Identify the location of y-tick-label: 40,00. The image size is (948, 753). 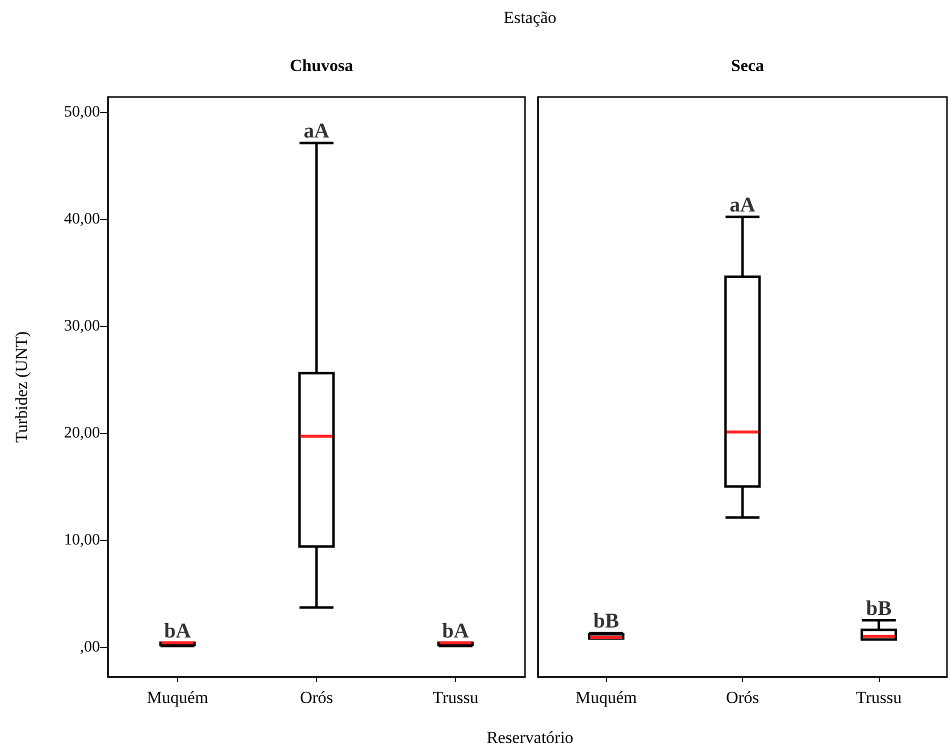
(82, 219).